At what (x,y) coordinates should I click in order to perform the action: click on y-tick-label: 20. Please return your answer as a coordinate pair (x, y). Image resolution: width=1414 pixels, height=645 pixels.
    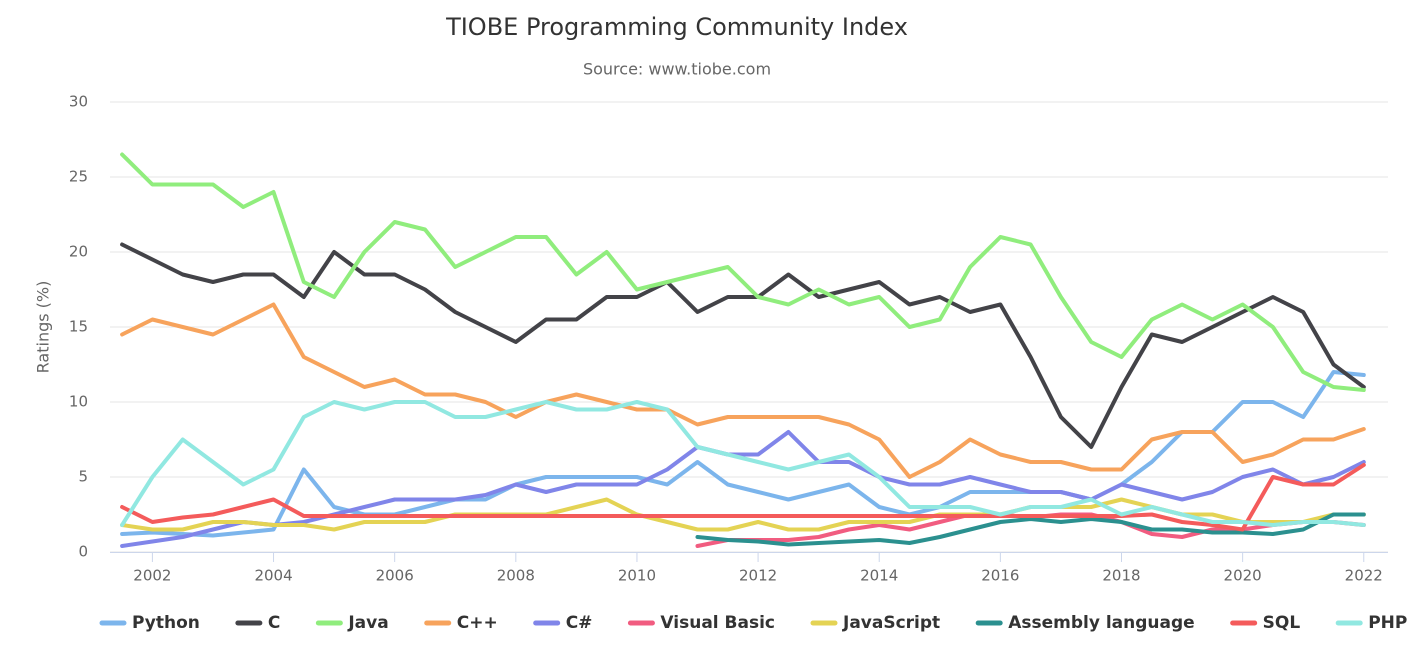
    Looking at the image, I should click on (78, 252).